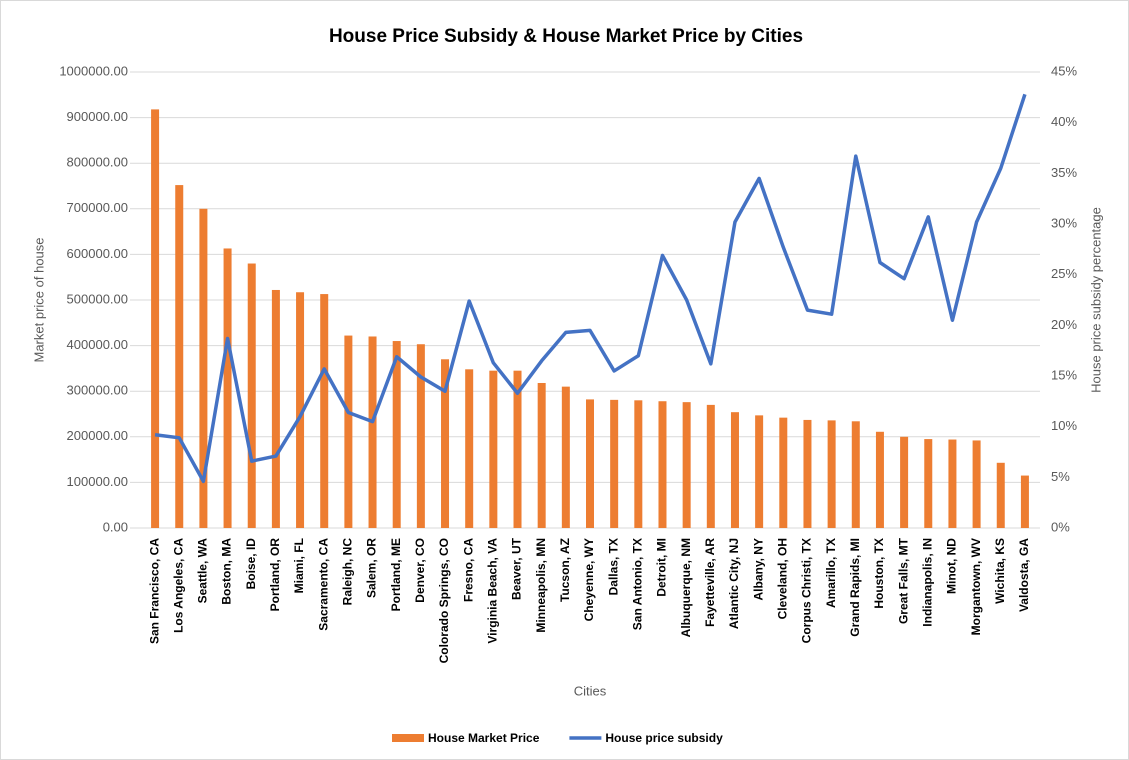 This screenshot has height=760, width=1129. I want to click on y-tick-label: 200000.00, so click(97, 435).